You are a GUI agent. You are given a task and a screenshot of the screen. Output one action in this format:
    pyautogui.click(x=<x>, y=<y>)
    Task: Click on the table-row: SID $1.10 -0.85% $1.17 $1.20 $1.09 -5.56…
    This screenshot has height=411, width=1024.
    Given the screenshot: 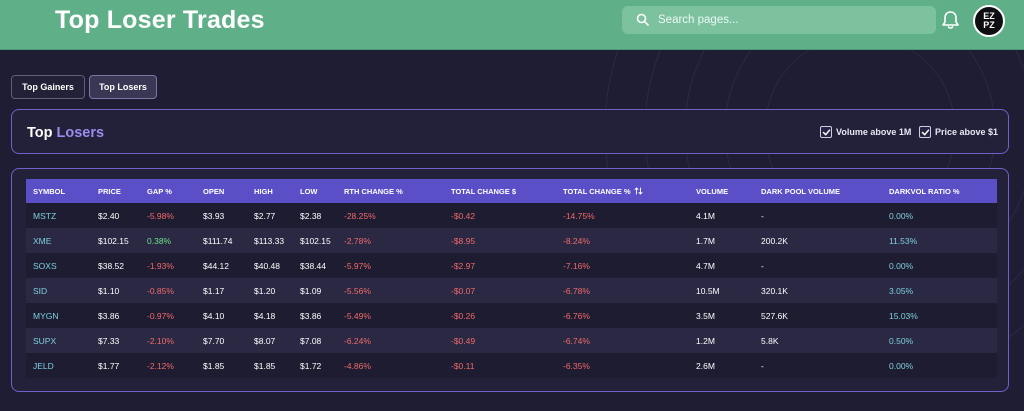 What is the action you would take?
    pyautogui.click(x=511, y=290)
    